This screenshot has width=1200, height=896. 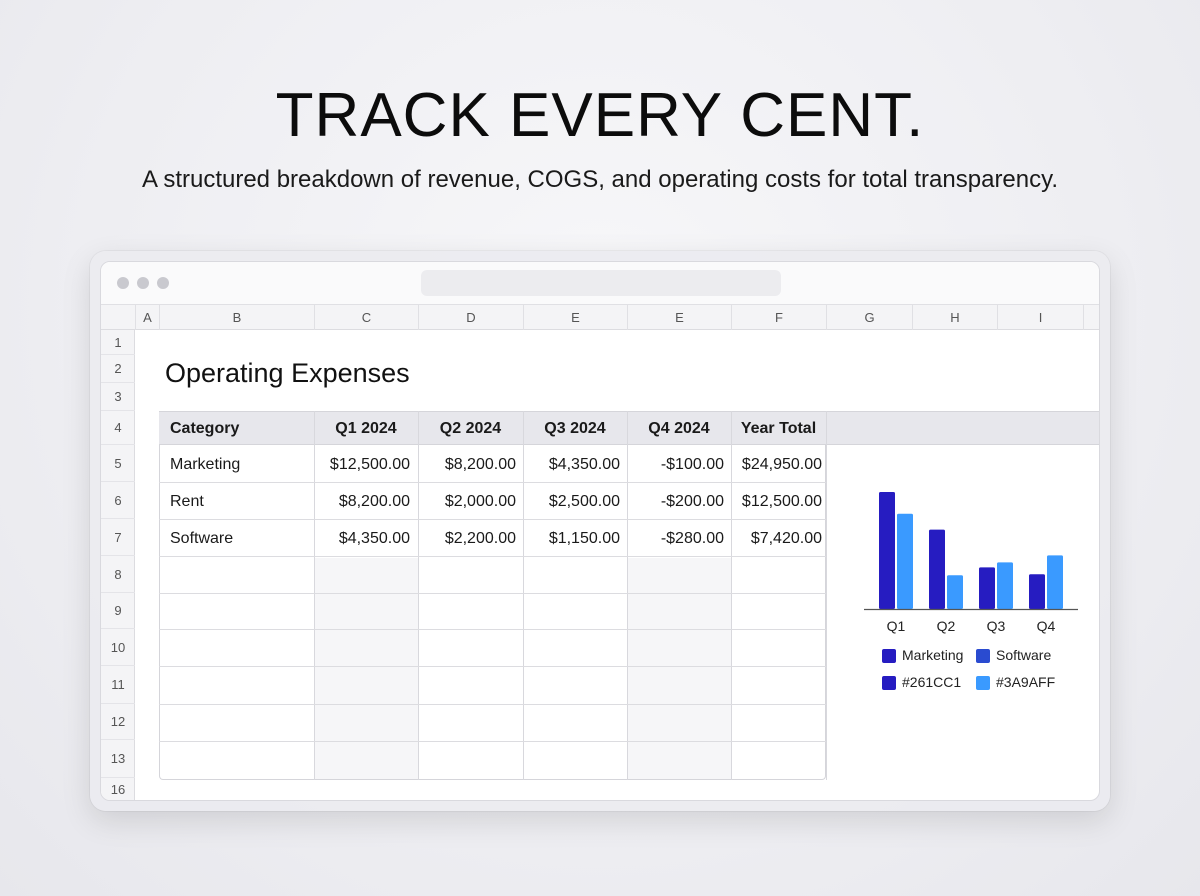 What do you see at coordinates (778, 428) in the screenshot?
I see `header-year-total: Year Total` at bounding box center [778, 428].